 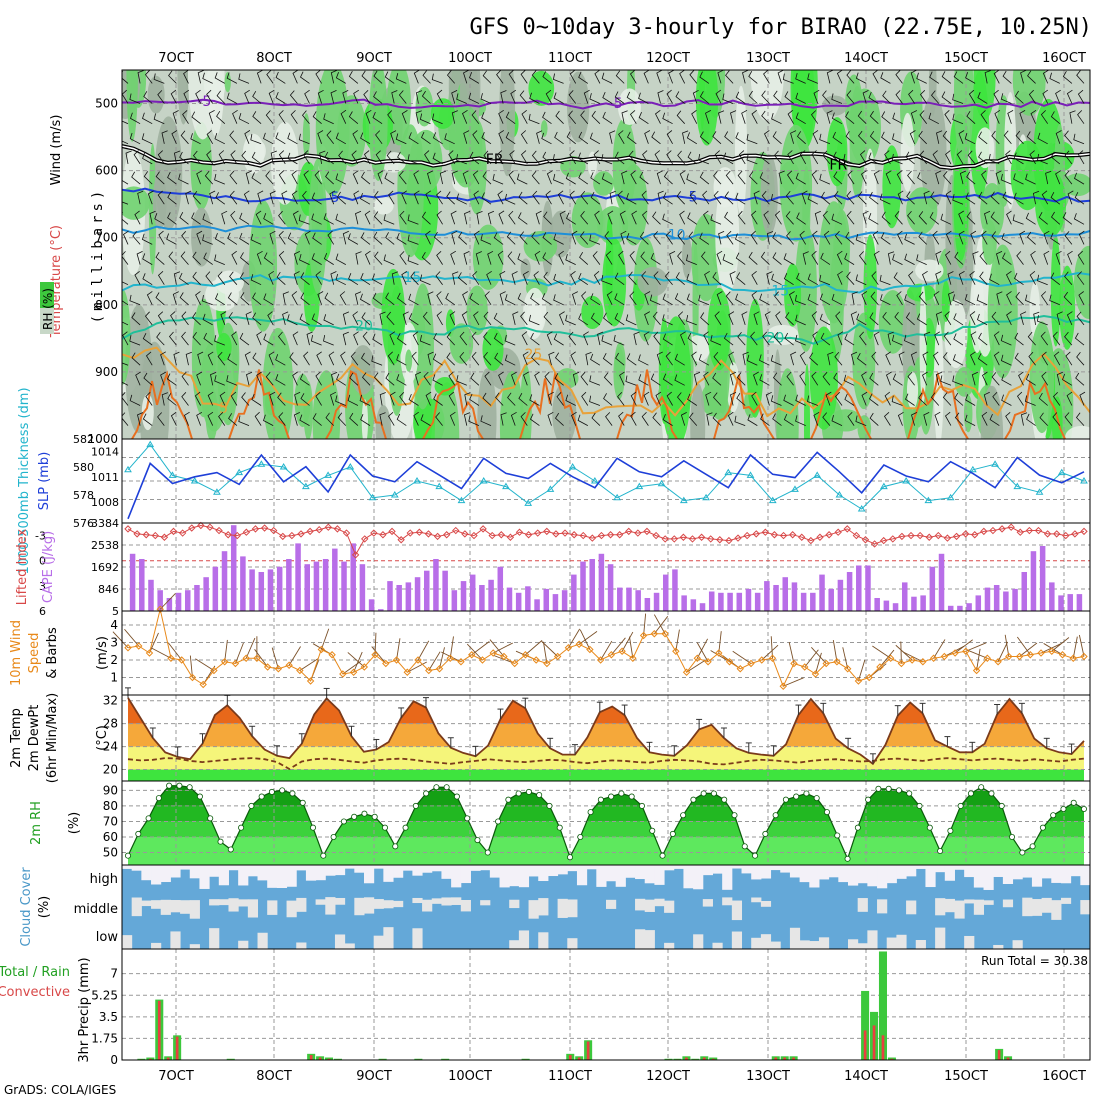 I want to click on thickness-line-point, so click(x=1084, y=480).